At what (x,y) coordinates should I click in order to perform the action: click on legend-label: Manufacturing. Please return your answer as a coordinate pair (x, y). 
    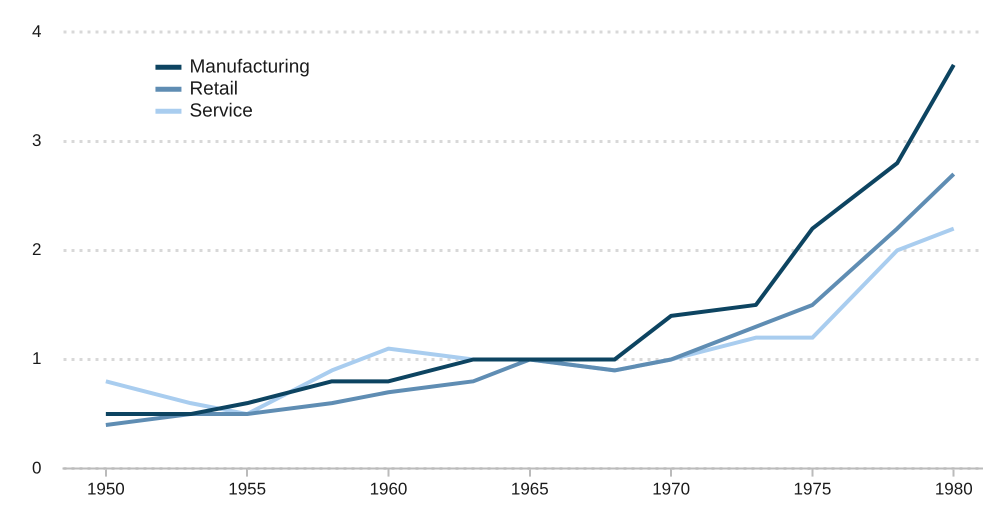
    Looking at the image, I should click on (249, 67).